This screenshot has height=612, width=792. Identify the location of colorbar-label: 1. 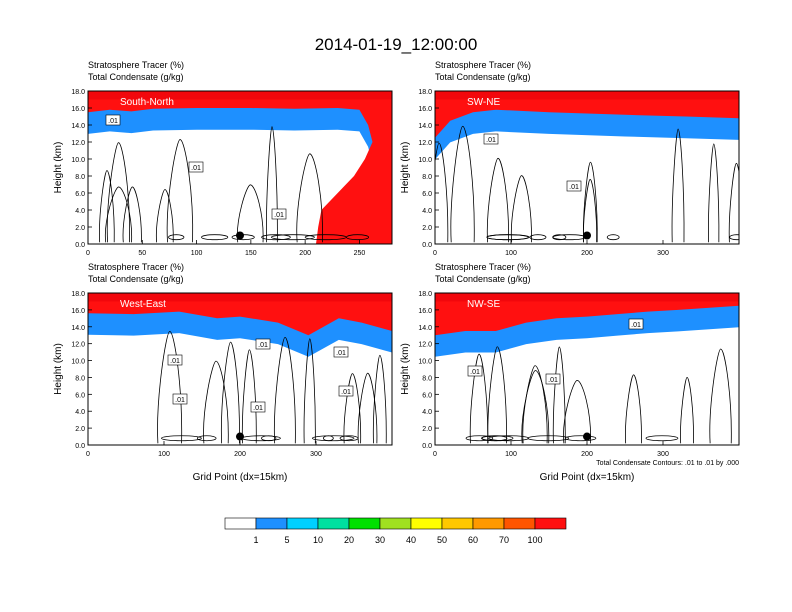
(255, 540).